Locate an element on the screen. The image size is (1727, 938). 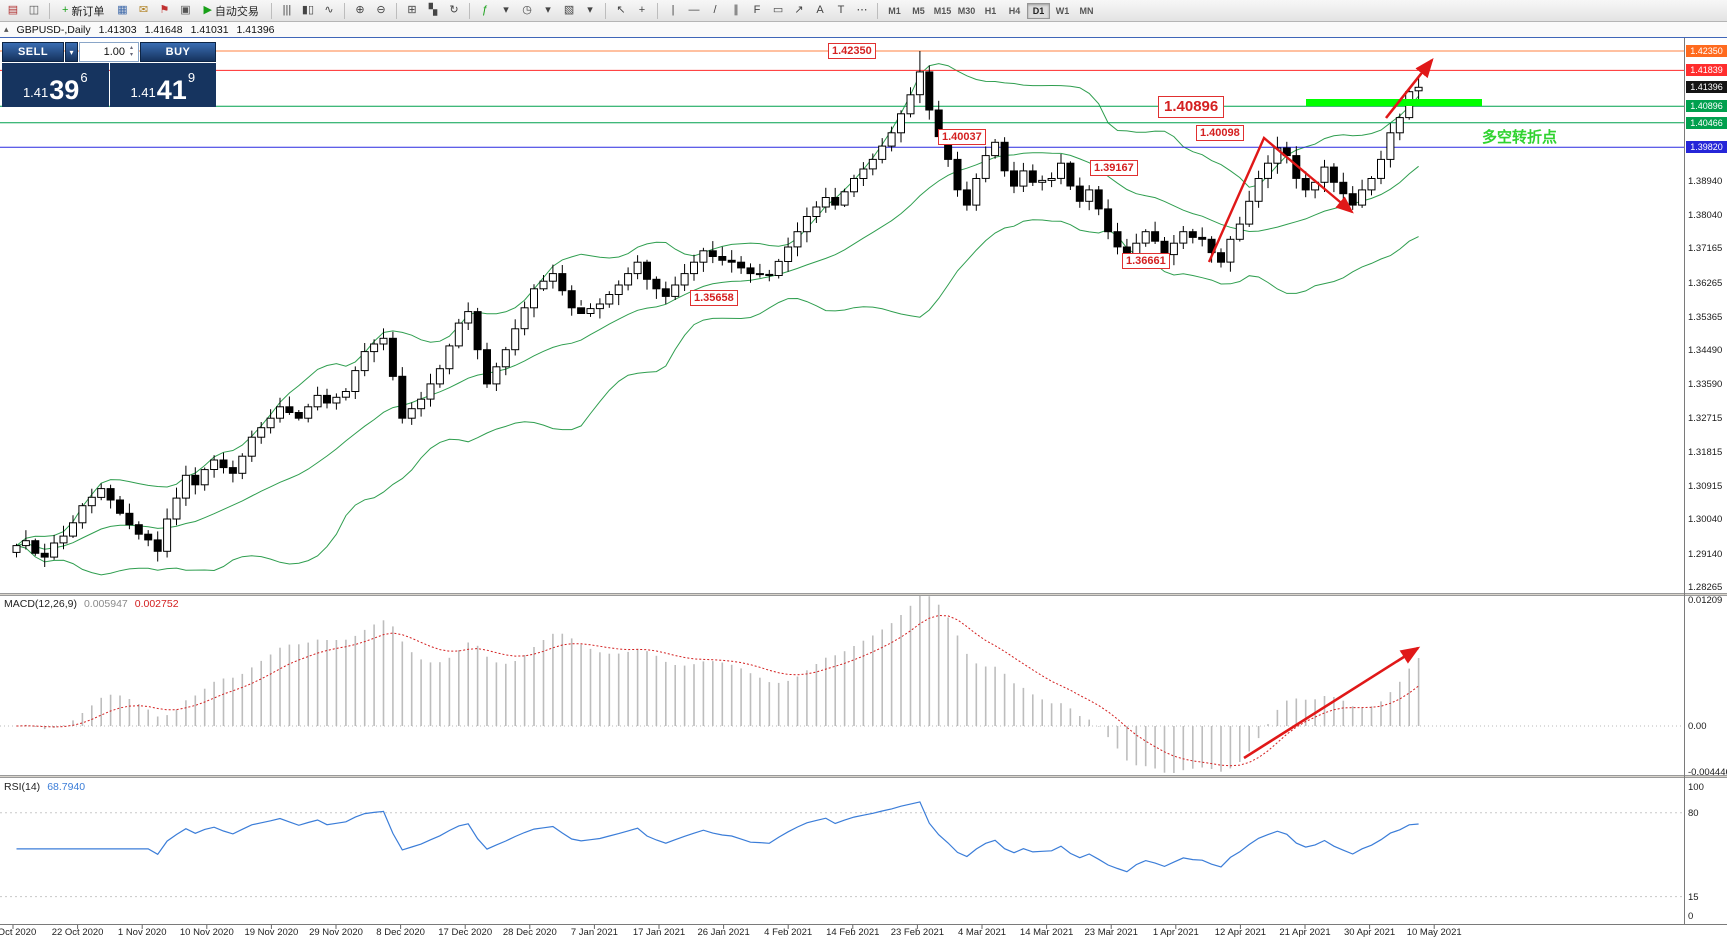
indicators-icon: ƒ is located at coordinates (485, 11).